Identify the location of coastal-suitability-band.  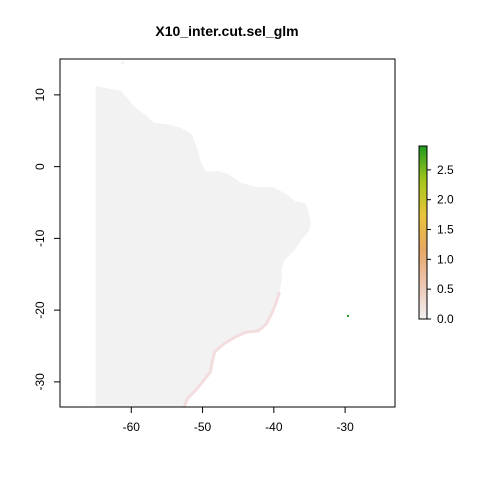
(231, 349).